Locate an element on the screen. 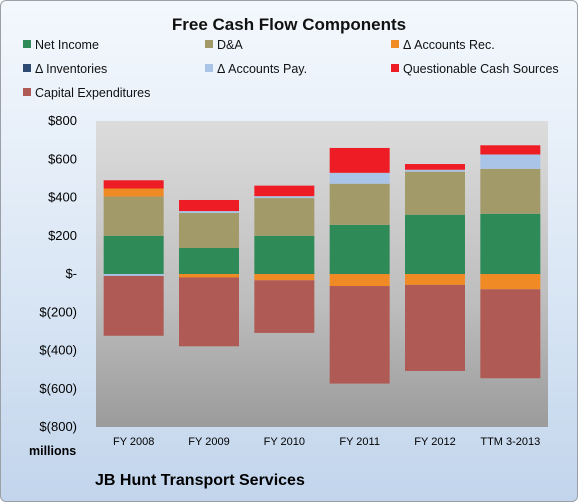 This screenshot has height=502, width=578. bar-accounts-pay-ttm-3-2013 is located at coordinates (510, 161).